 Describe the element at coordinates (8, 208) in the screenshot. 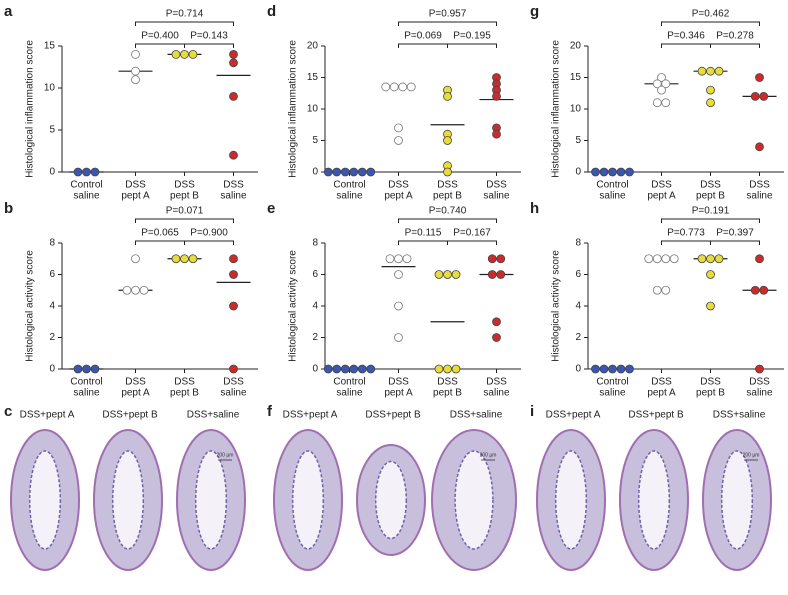

I see `panel-label: b` at that location.